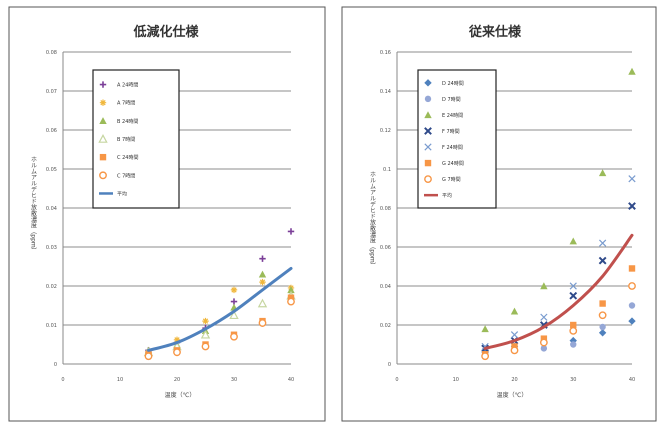  Describe the element at coordinates (451, 132) in the screenshot. I see `legend-entry: F 7時間` at that location.